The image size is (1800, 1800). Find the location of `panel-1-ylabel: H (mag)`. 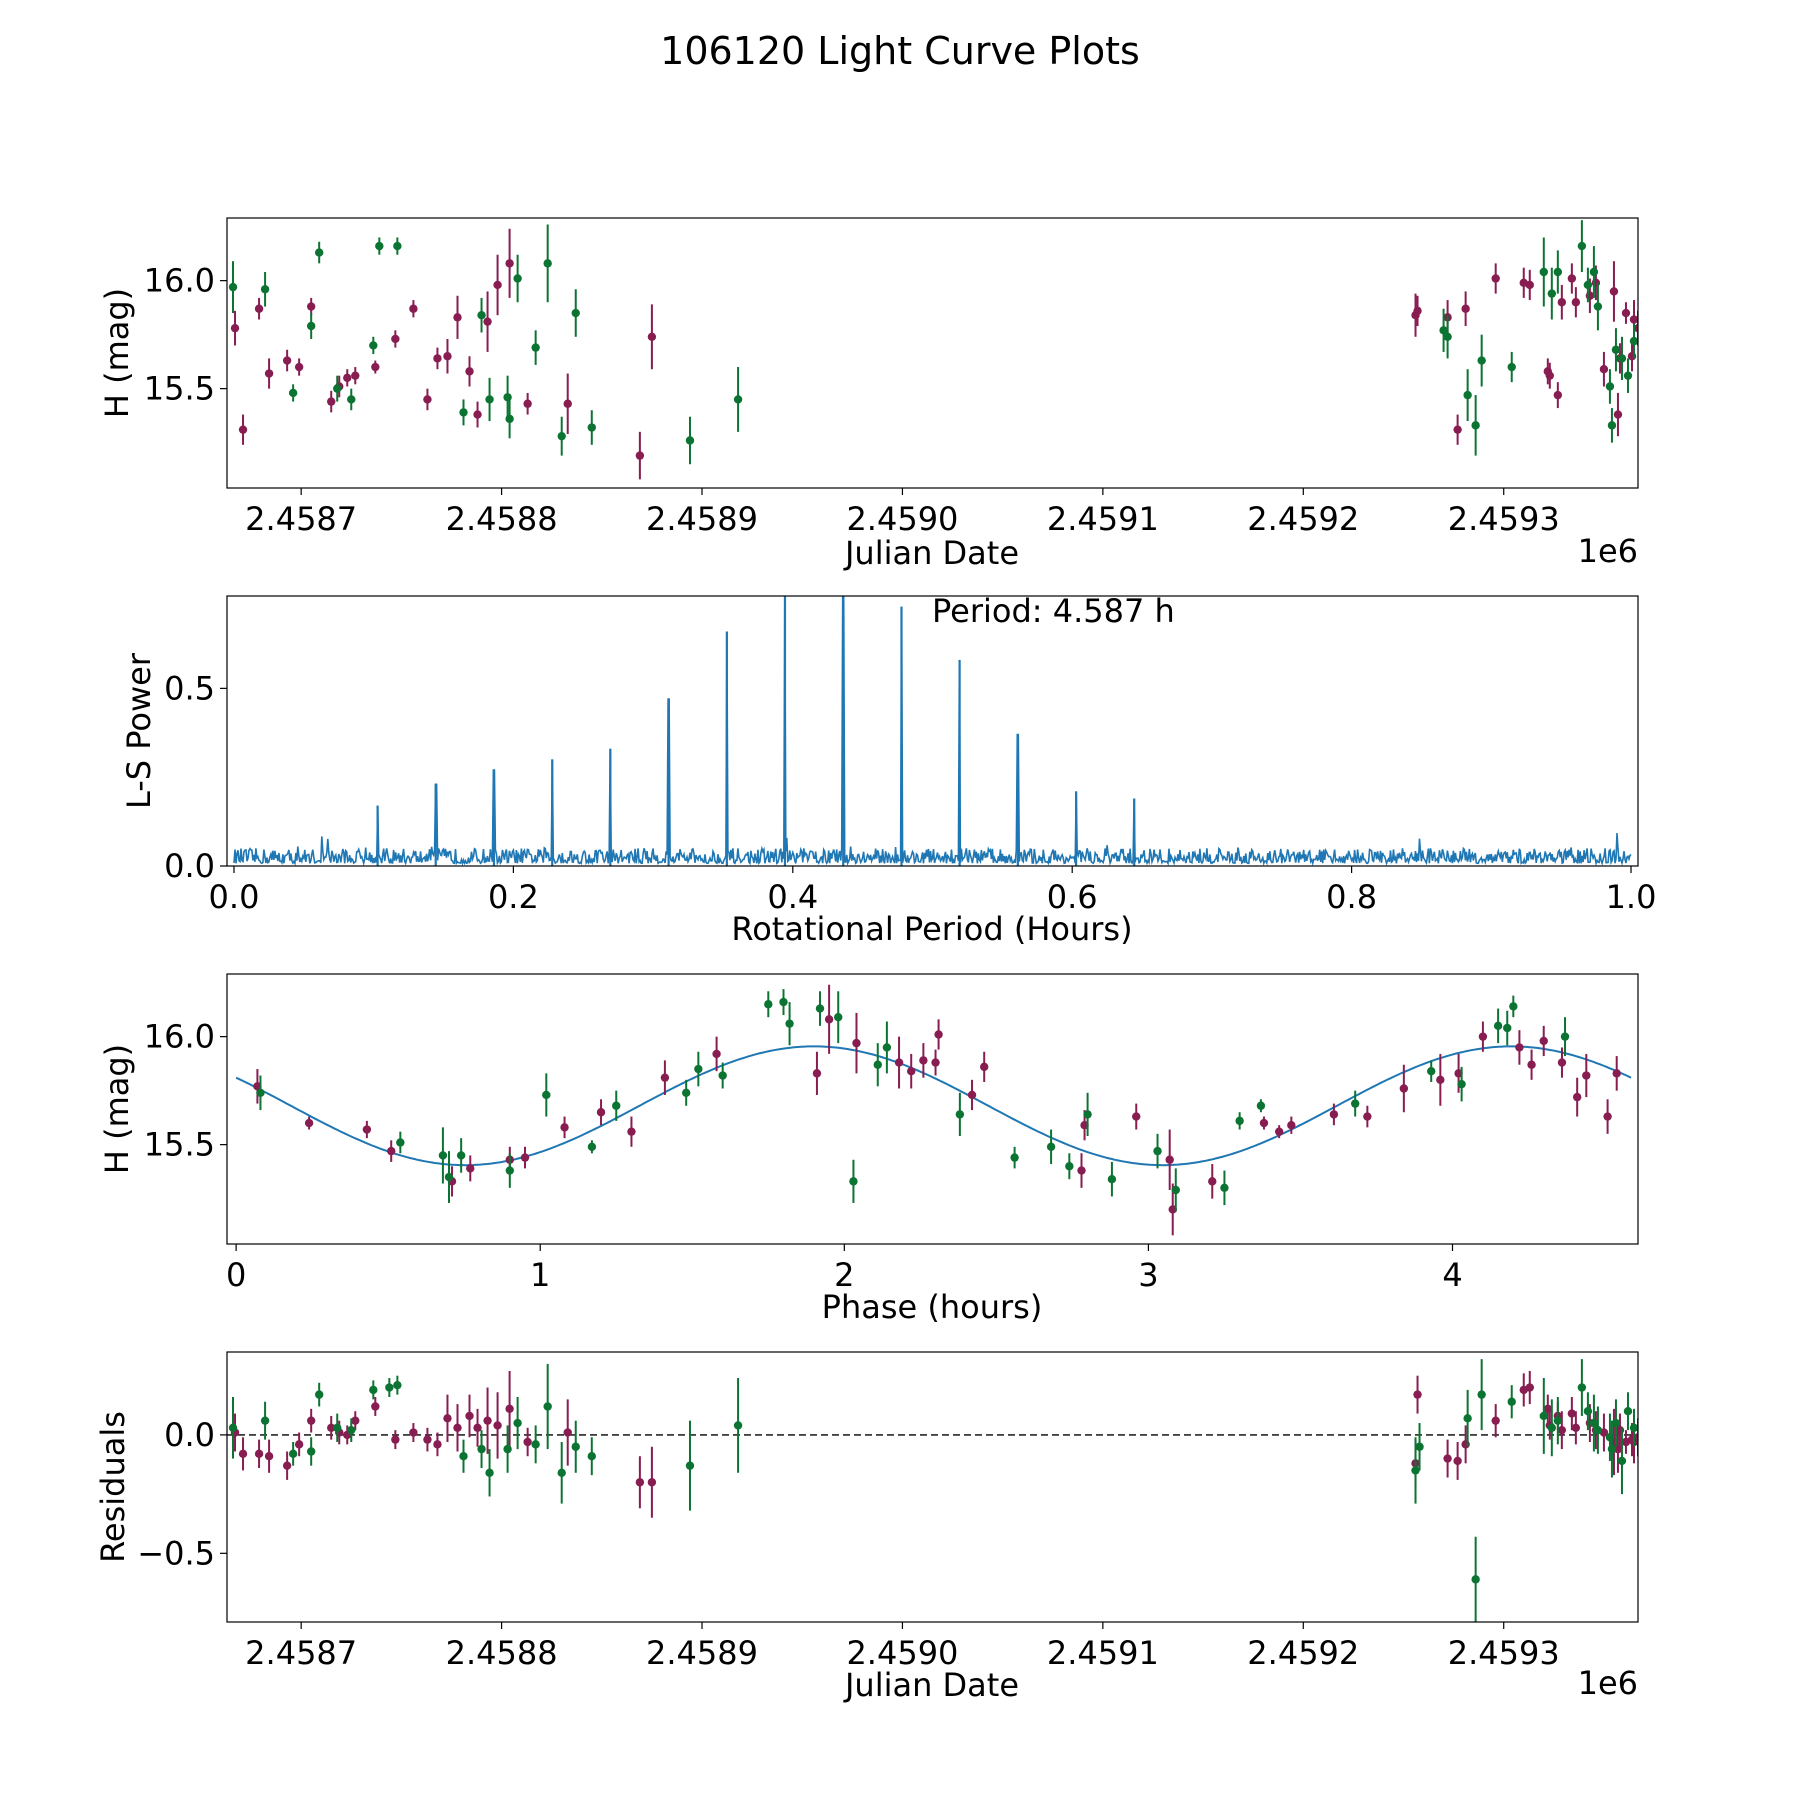

panel-1-ylabel: H (mag) is located at coordinates (117, 353).